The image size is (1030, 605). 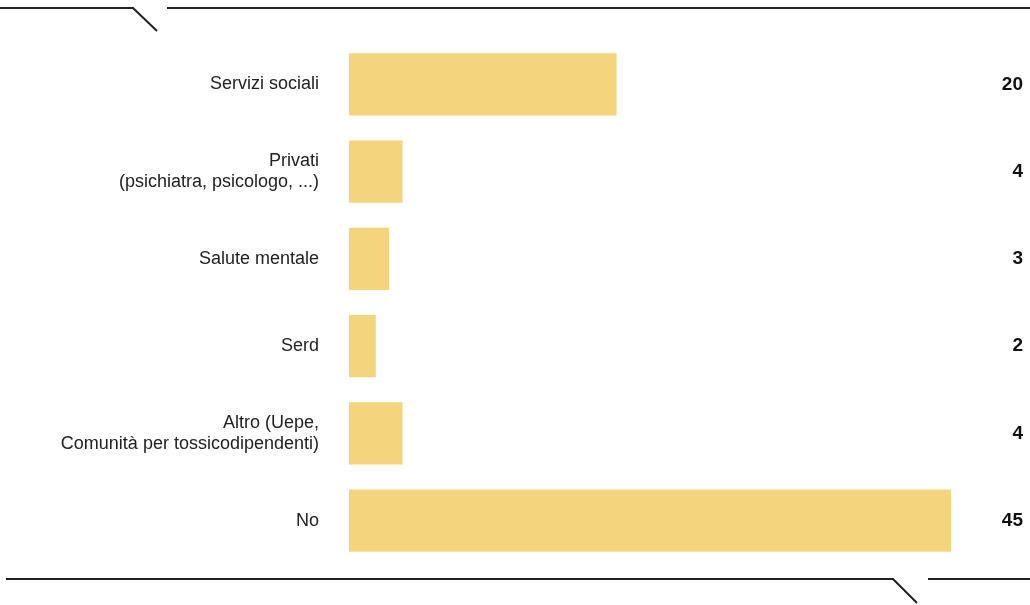 What do you see at coordinates (1017, 258) in the screenshot?
I see `data-label: 3` at bounding box center [1017, 258].